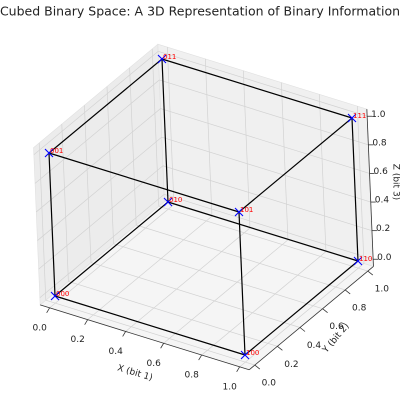 The image size is (400, 411). Describe the element at coordinates (370, 188) in the screenshot. I see `z-axis-line` at that location.